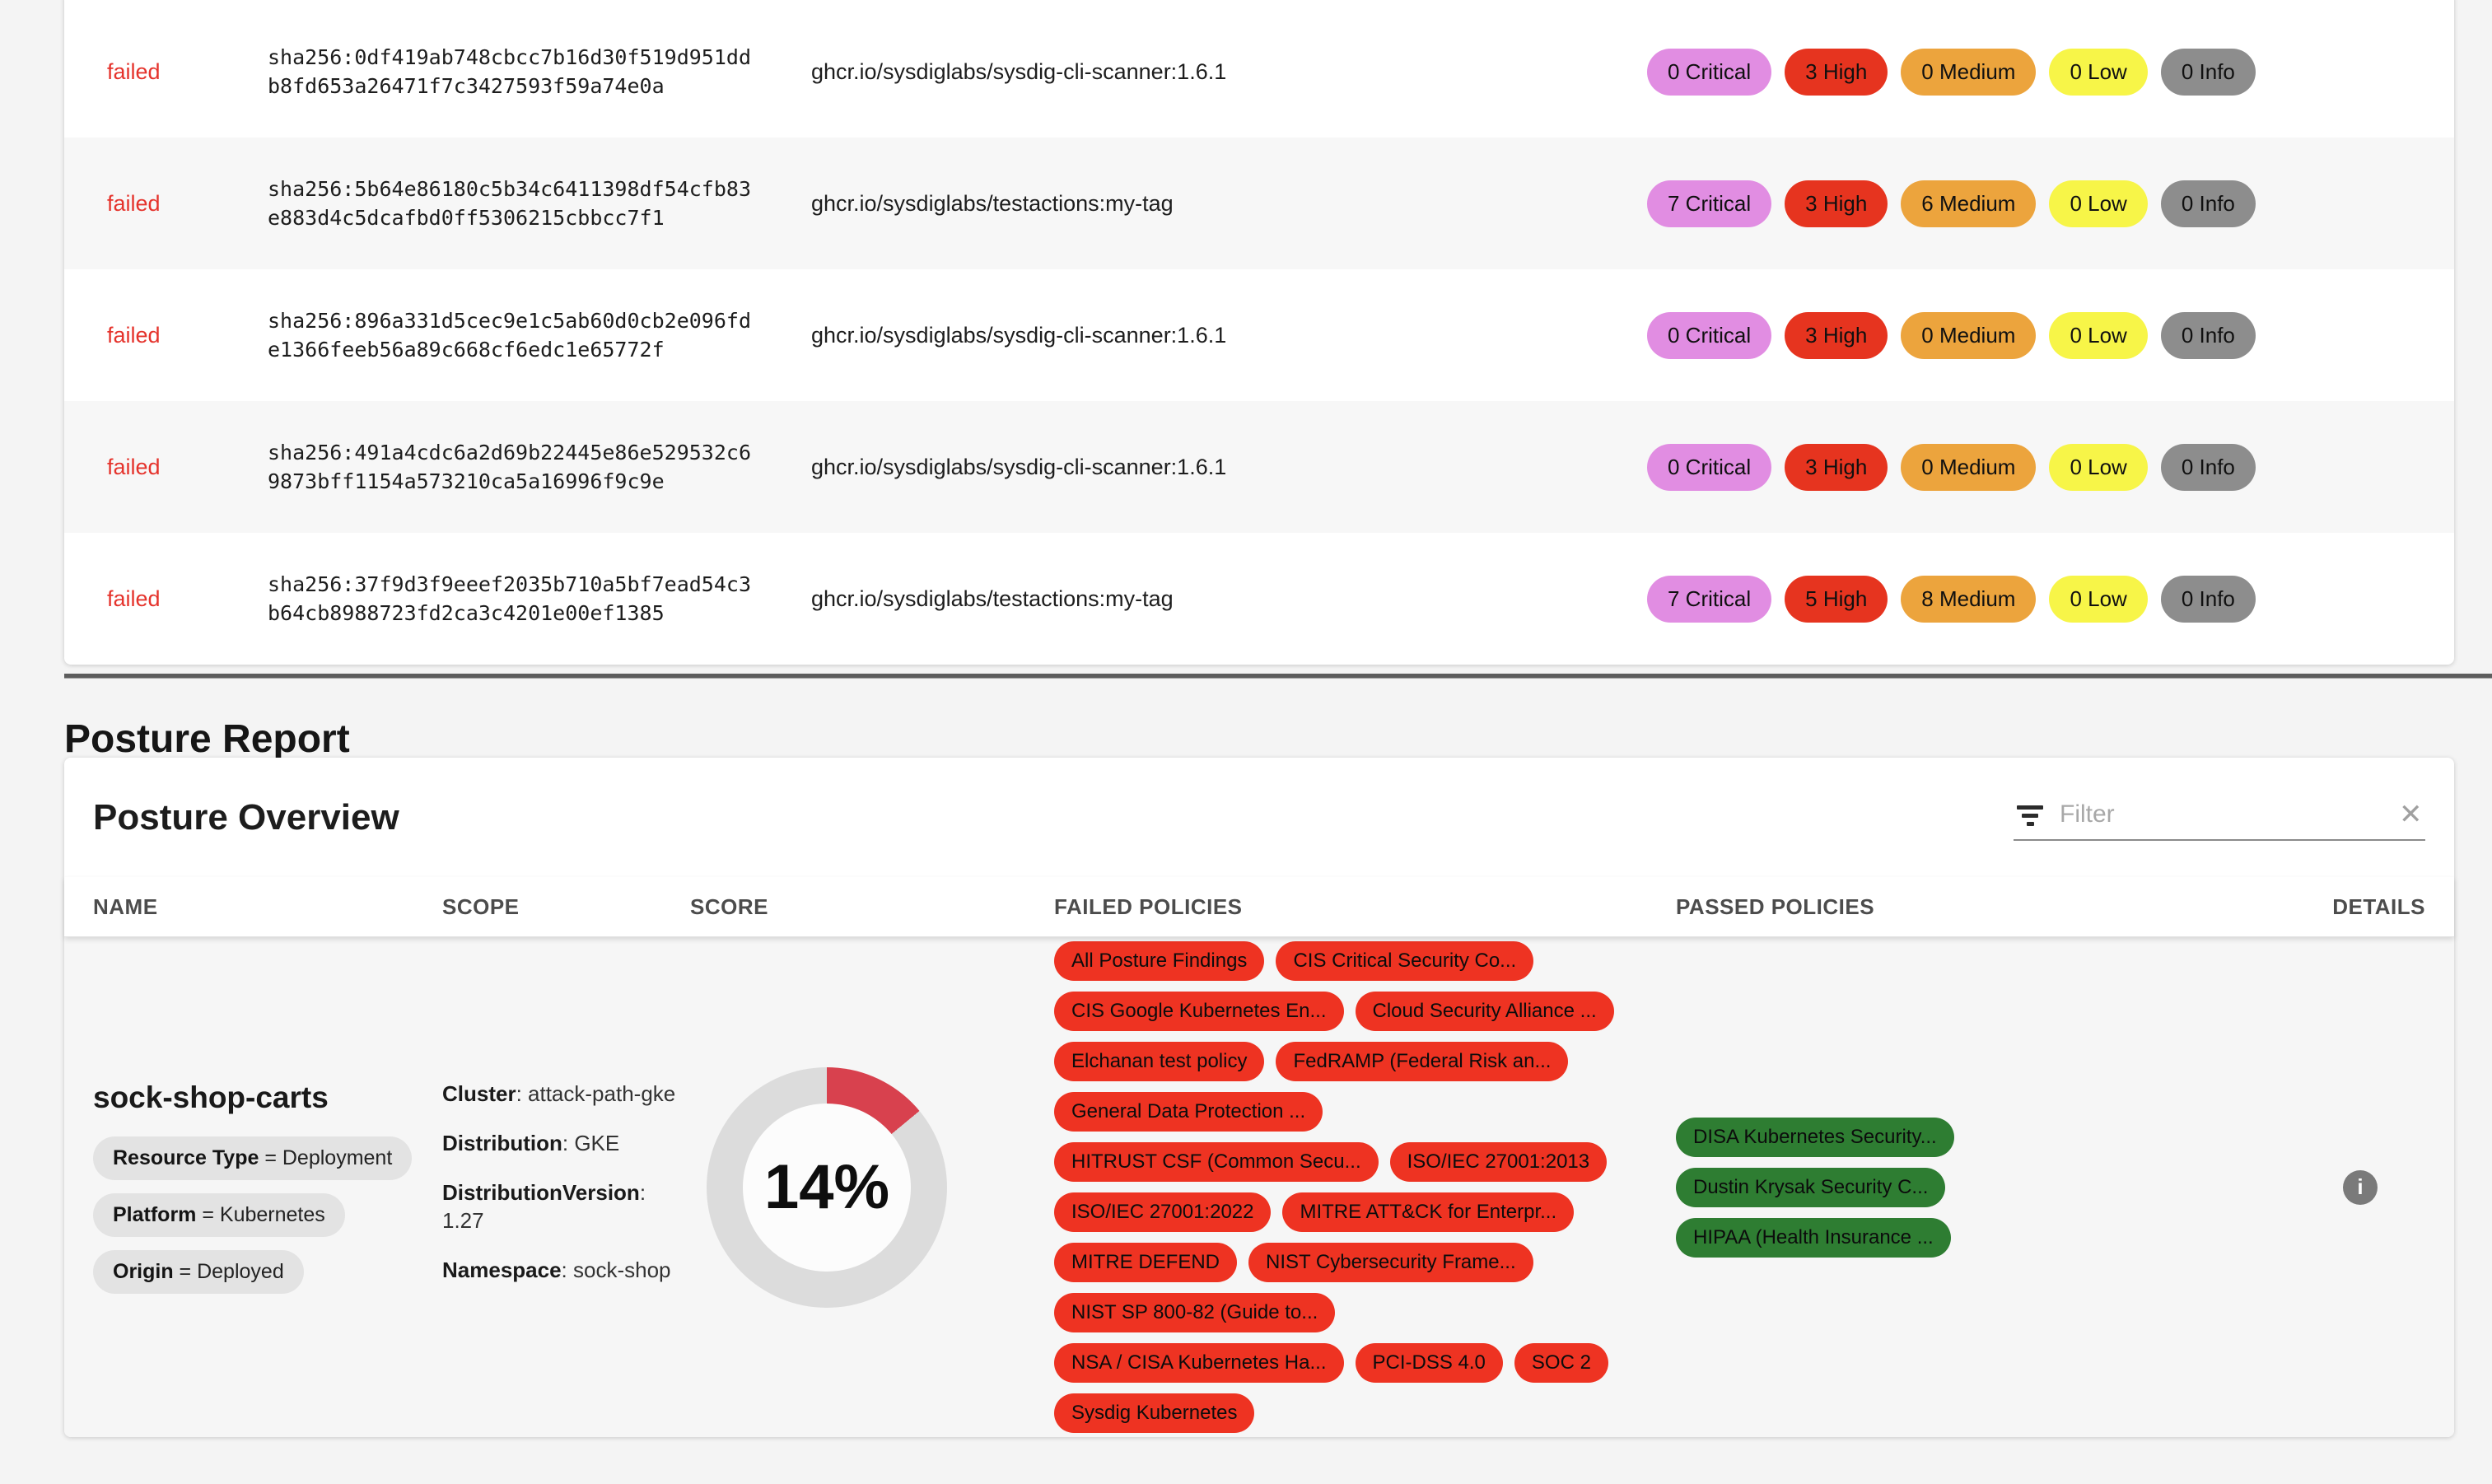 The height and width of the screenshot is (1484, 2492). I want to click on score-donut-chart: 14%, so click(827, 1187).